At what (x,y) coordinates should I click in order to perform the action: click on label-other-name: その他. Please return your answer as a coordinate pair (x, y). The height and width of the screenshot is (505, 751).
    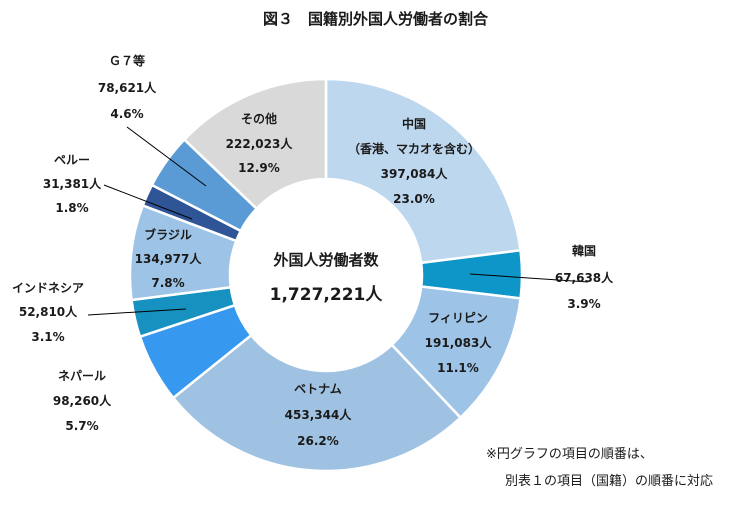
    Looking at the image, I should click on (259, 118).